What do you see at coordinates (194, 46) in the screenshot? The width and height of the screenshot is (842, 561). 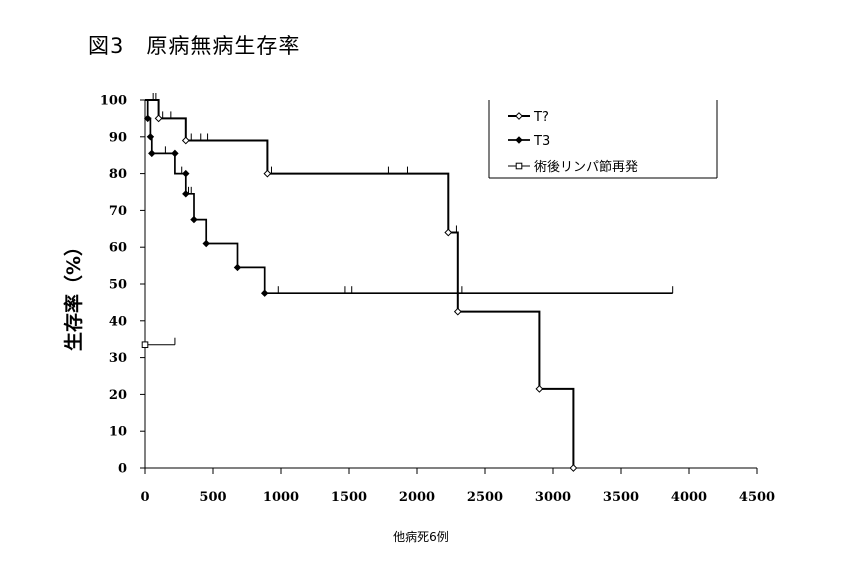 I see `chart-title: 図3 原病無病生存率` at bounding box center [194, 46].